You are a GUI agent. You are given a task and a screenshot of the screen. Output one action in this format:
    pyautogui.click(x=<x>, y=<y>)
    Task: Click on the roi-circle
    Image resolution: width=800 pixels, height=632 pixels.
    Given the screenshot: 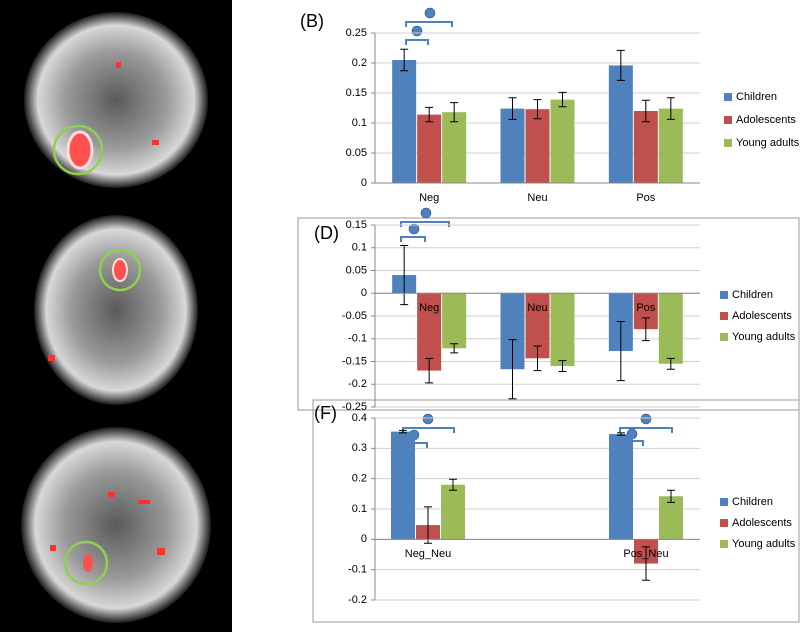 What is the action you would take?
    pyautogui.click(x=120, y=270)
    